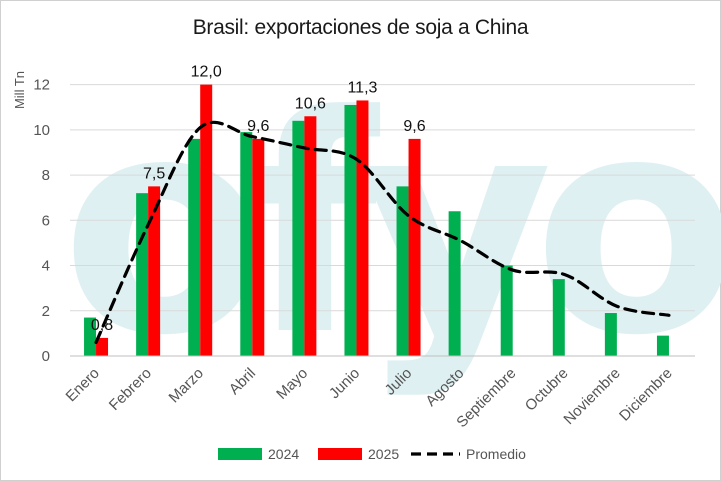 This screenshot has height=481, width=721. What do you see at coordinates (414, 247) in the screenshot?
I see `bar-2025-julio` at bounding box center [414, 247].